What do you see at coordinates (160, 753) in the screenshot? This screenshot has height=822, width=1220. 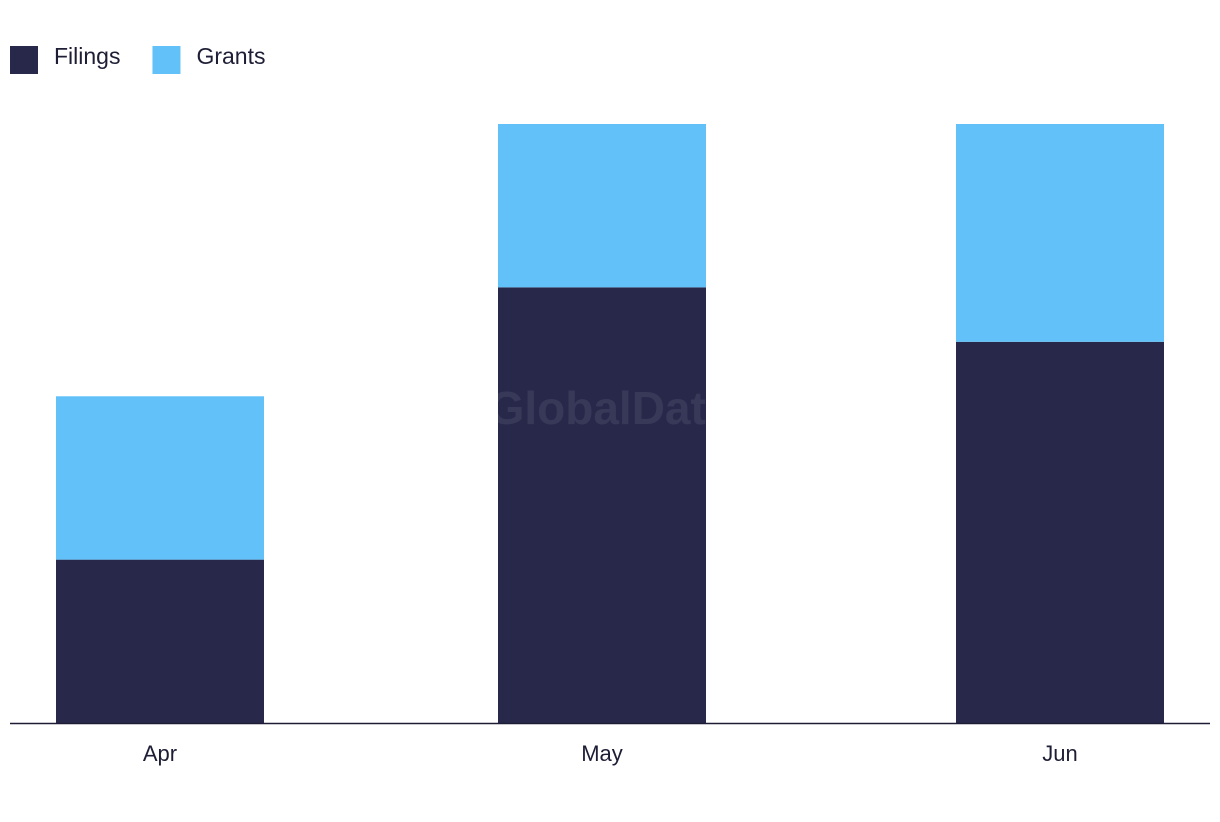 I see `x-tick-label: Apr` at bounding box center [160, 753].